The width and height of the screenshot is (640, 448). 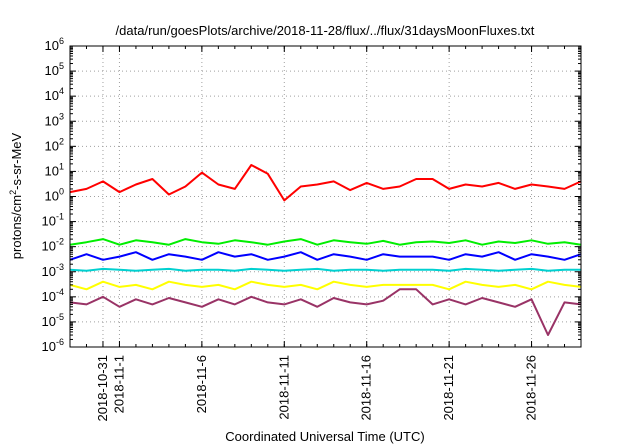 I want to click on y-axis-title-sup: 2, so click(x=13, y=192).